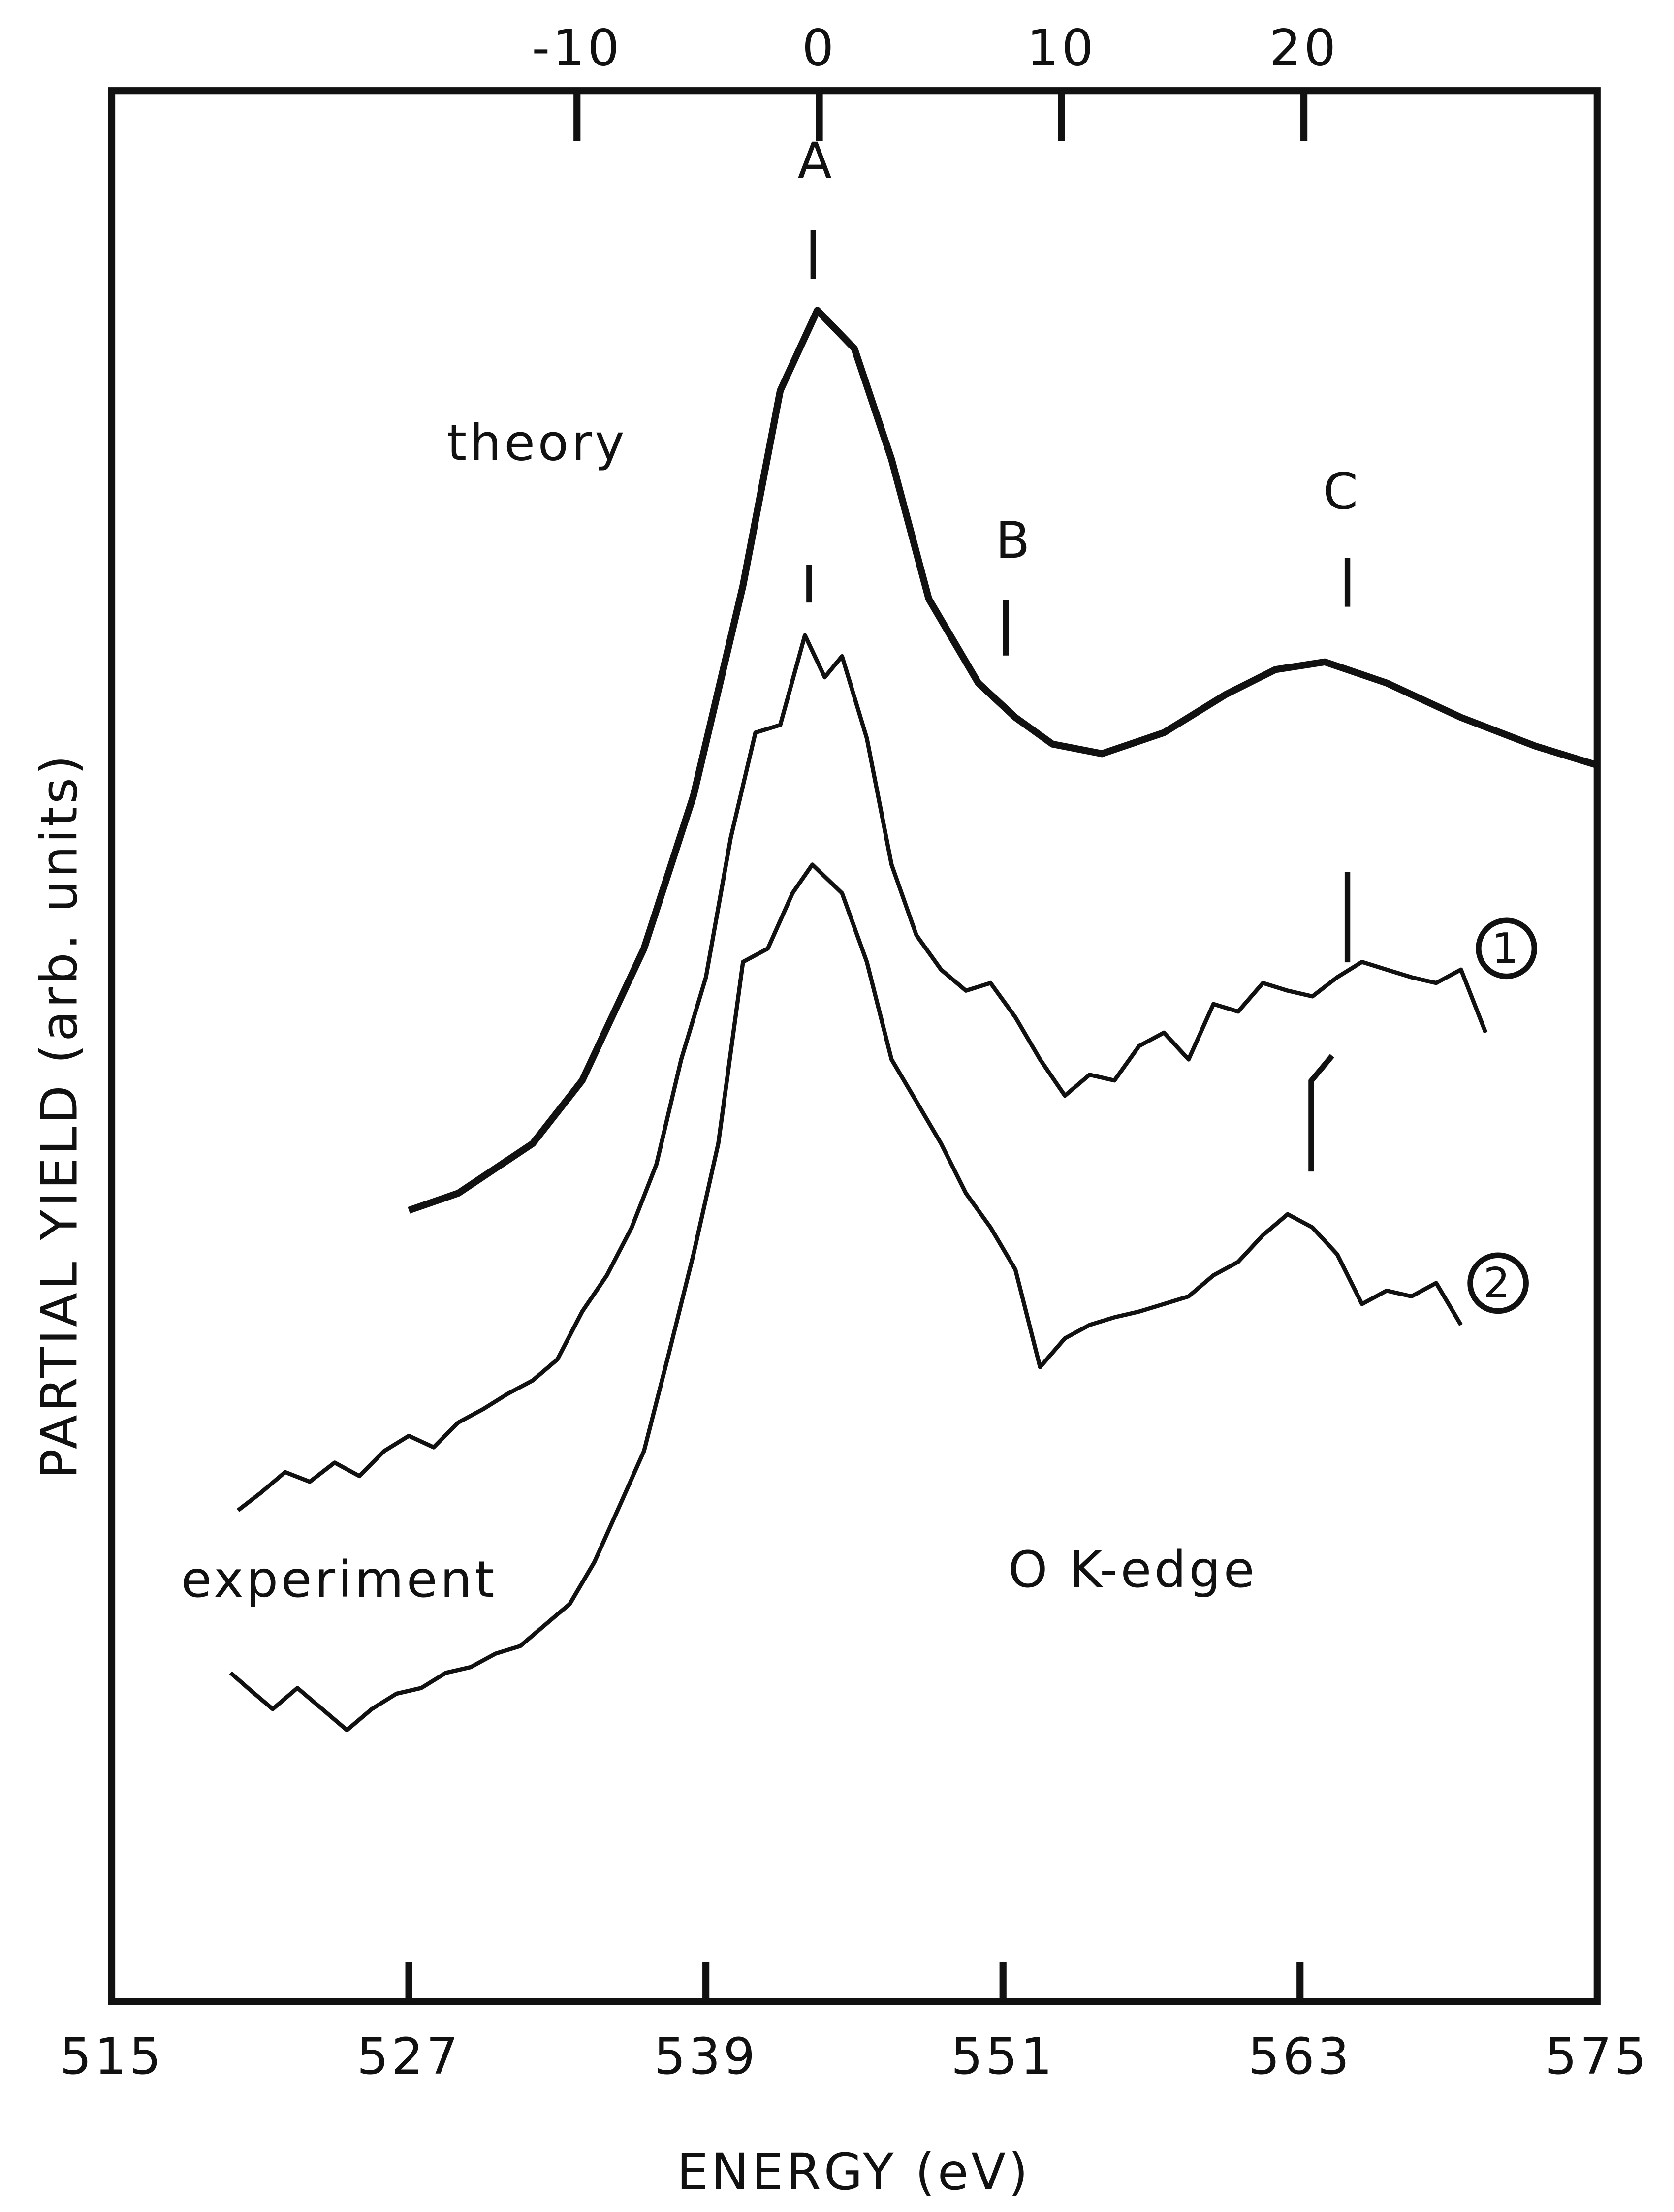  I want to click on series-label: 2, so click(1499, 1284).